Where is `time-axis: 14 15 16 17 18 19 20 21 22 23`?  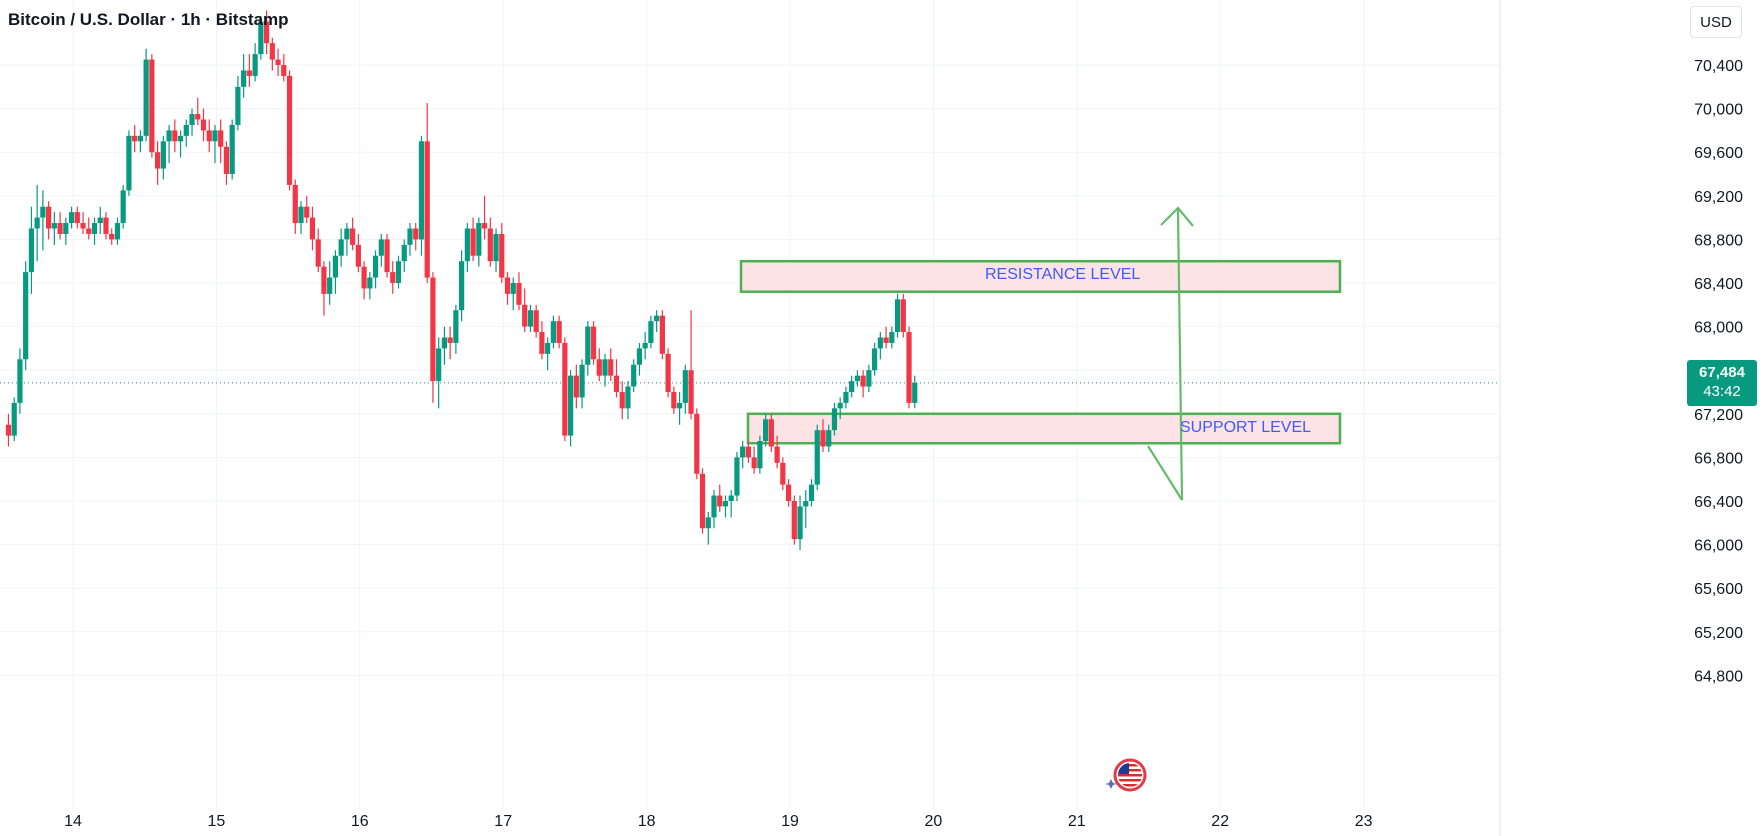 time-axis: 14 15 16 17 18 19 20 21 22 23 is located at coordinates (718, 821).